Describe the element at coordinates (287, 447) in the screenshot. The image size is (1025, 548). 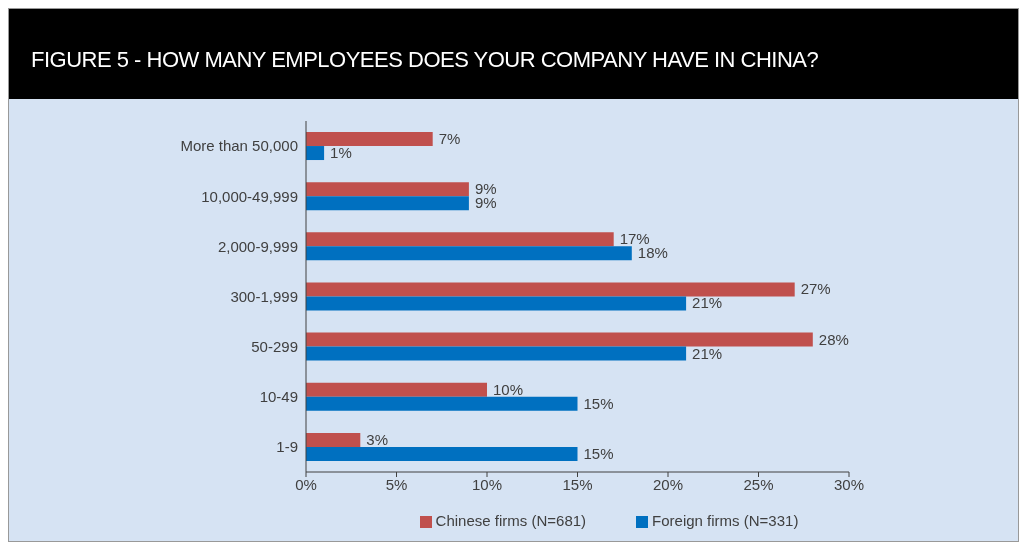
I see `y-tick-label: 1-9` at that location.